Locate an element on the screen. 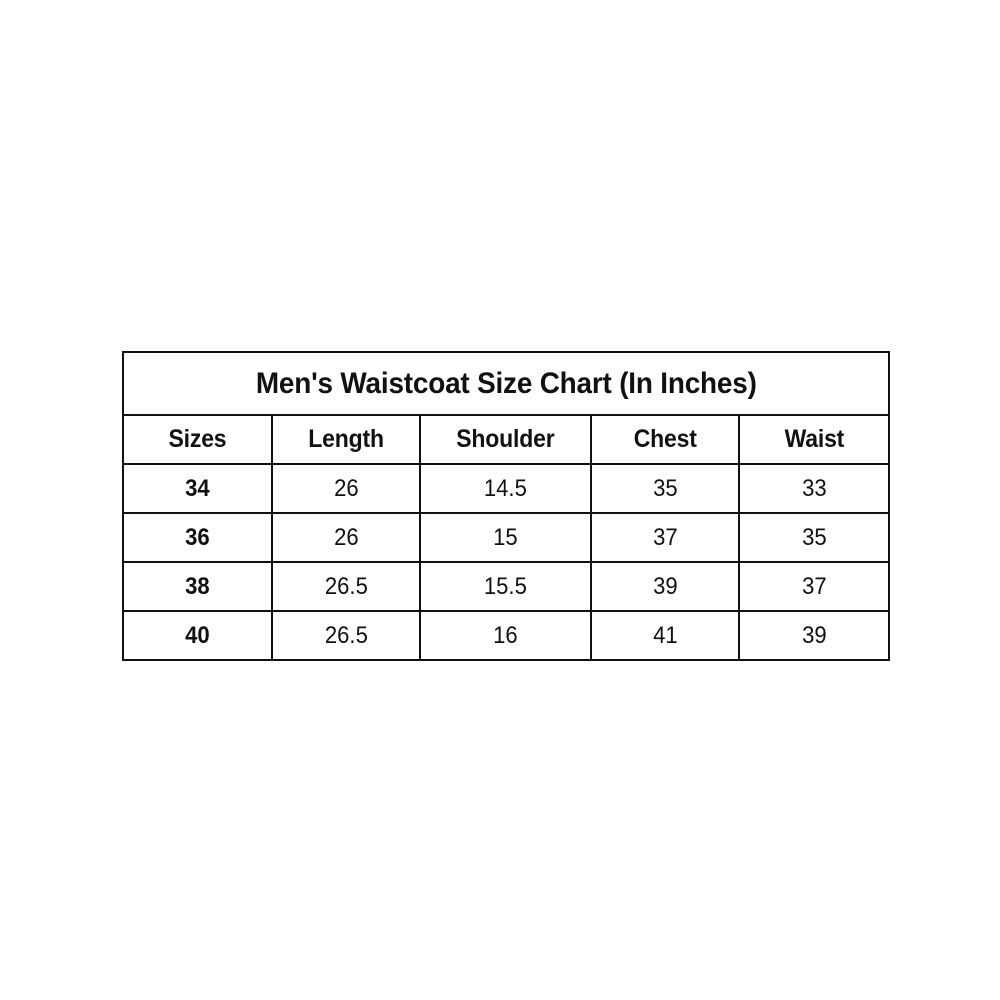  cell-chest-value: 39 is located at coordinates (665, 586).